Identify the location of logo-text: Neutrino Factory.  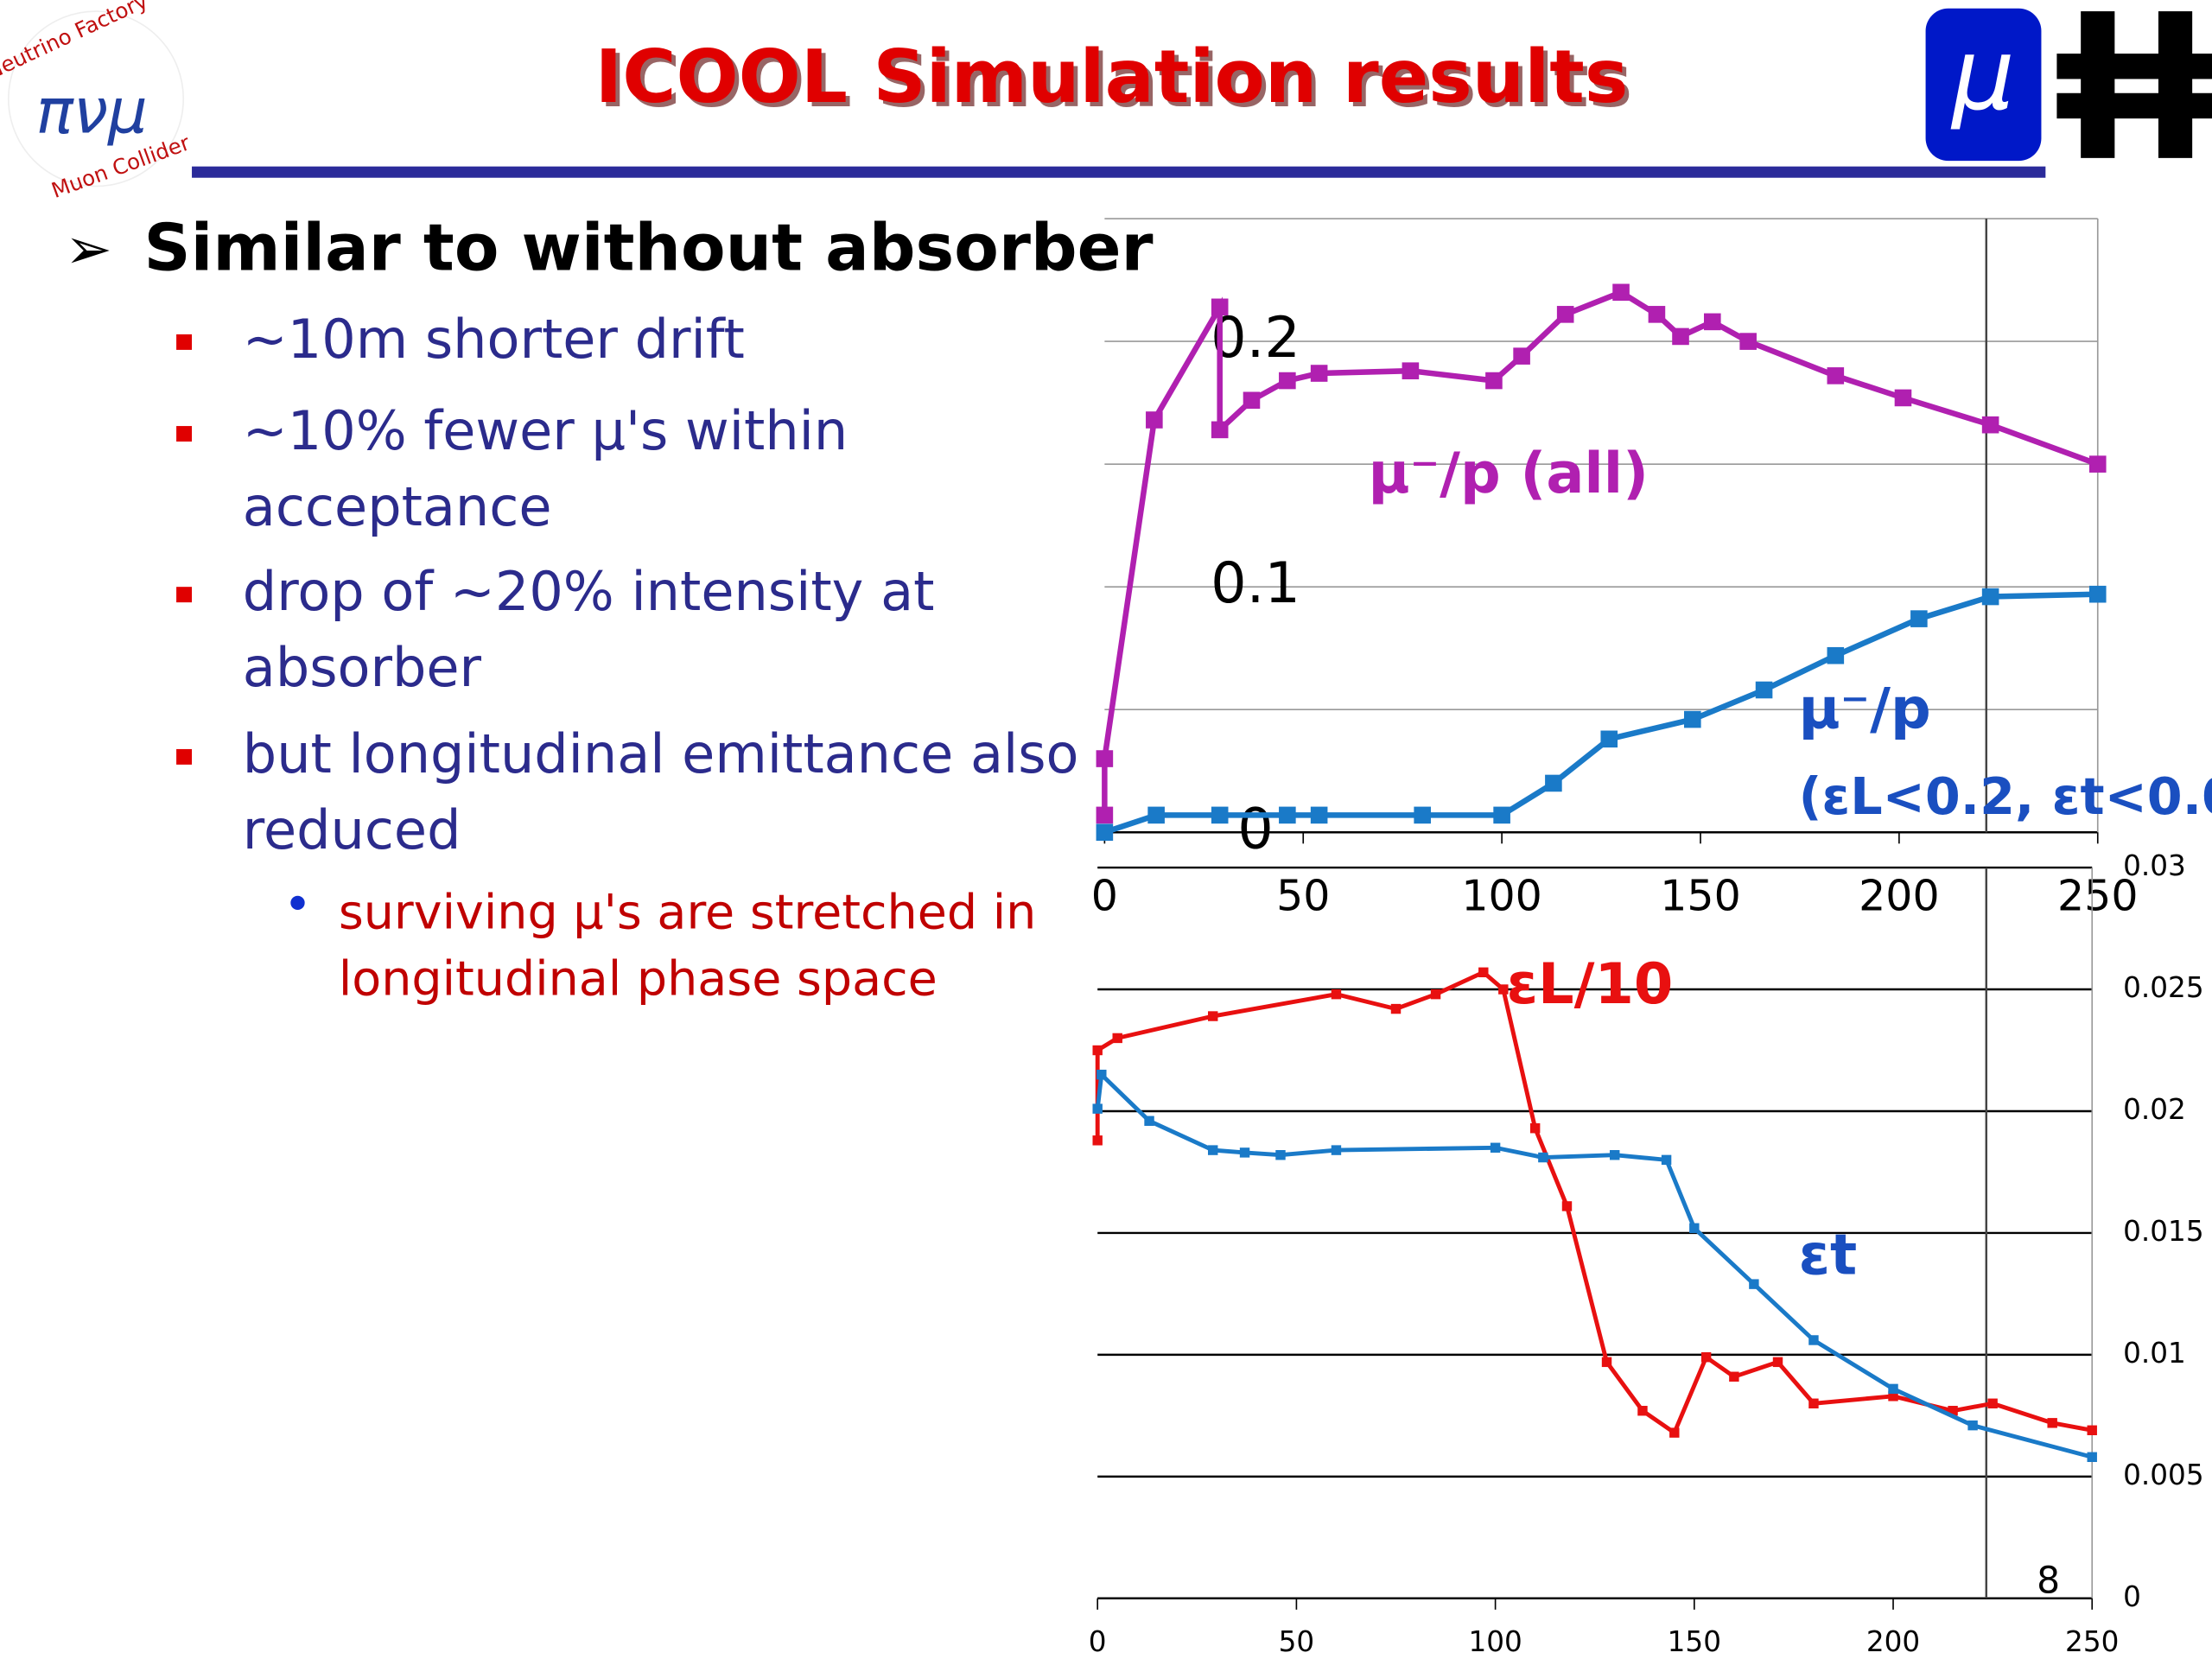
(75, 42).